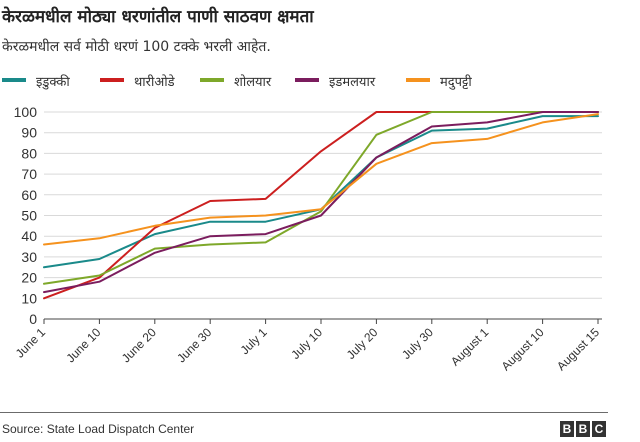  Describe the element at coordinates (523, 349) in the screenshot. I see `x-tick-label: August 10` at that location.